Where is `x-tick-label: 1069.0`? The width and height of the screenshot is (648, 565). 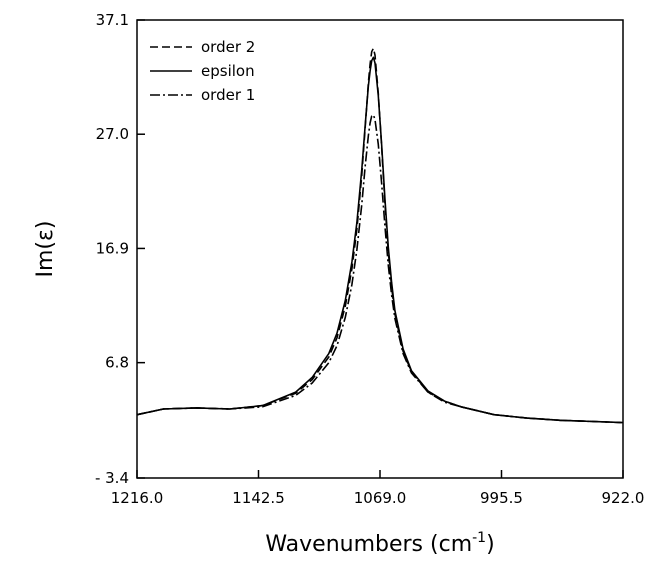 x-tick-label: 1069.0 is located at coordinates (380, 498).